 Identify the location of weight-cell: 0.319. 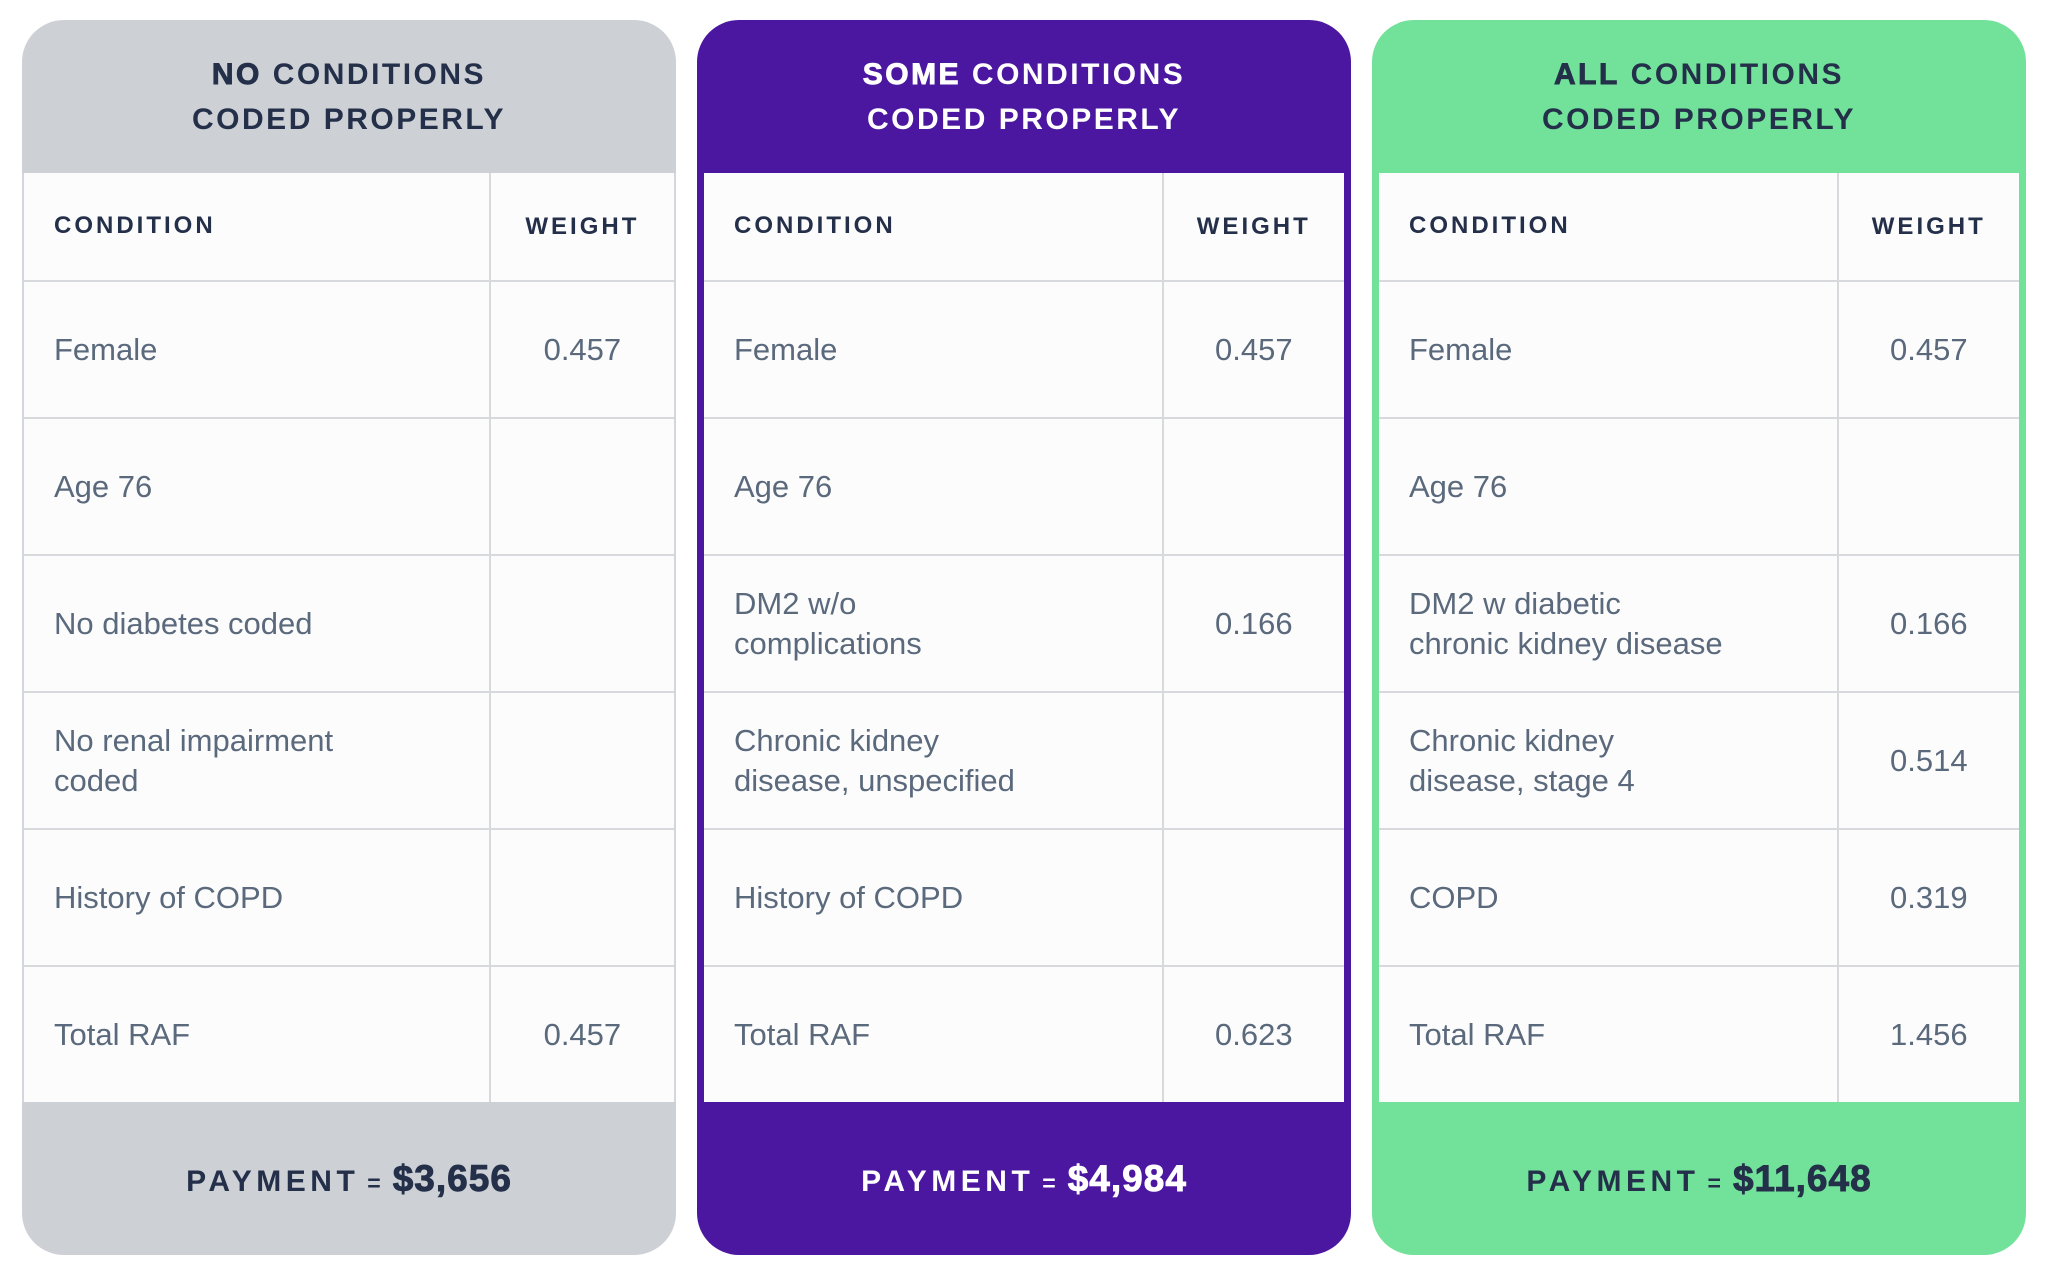
(1927, 897).